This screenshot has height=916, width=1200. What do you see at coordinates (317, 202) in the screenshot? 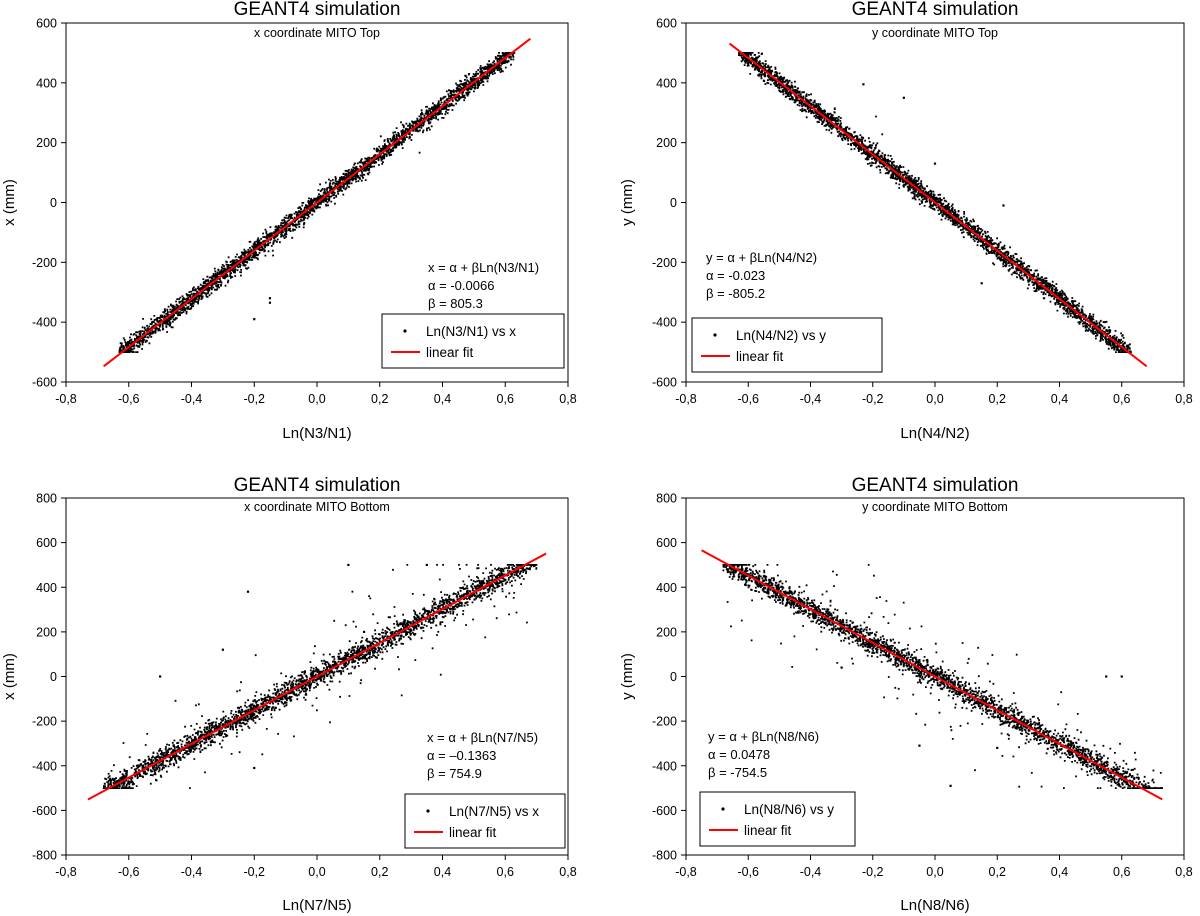
I see `fit-line` at bounding box center [317, 202].